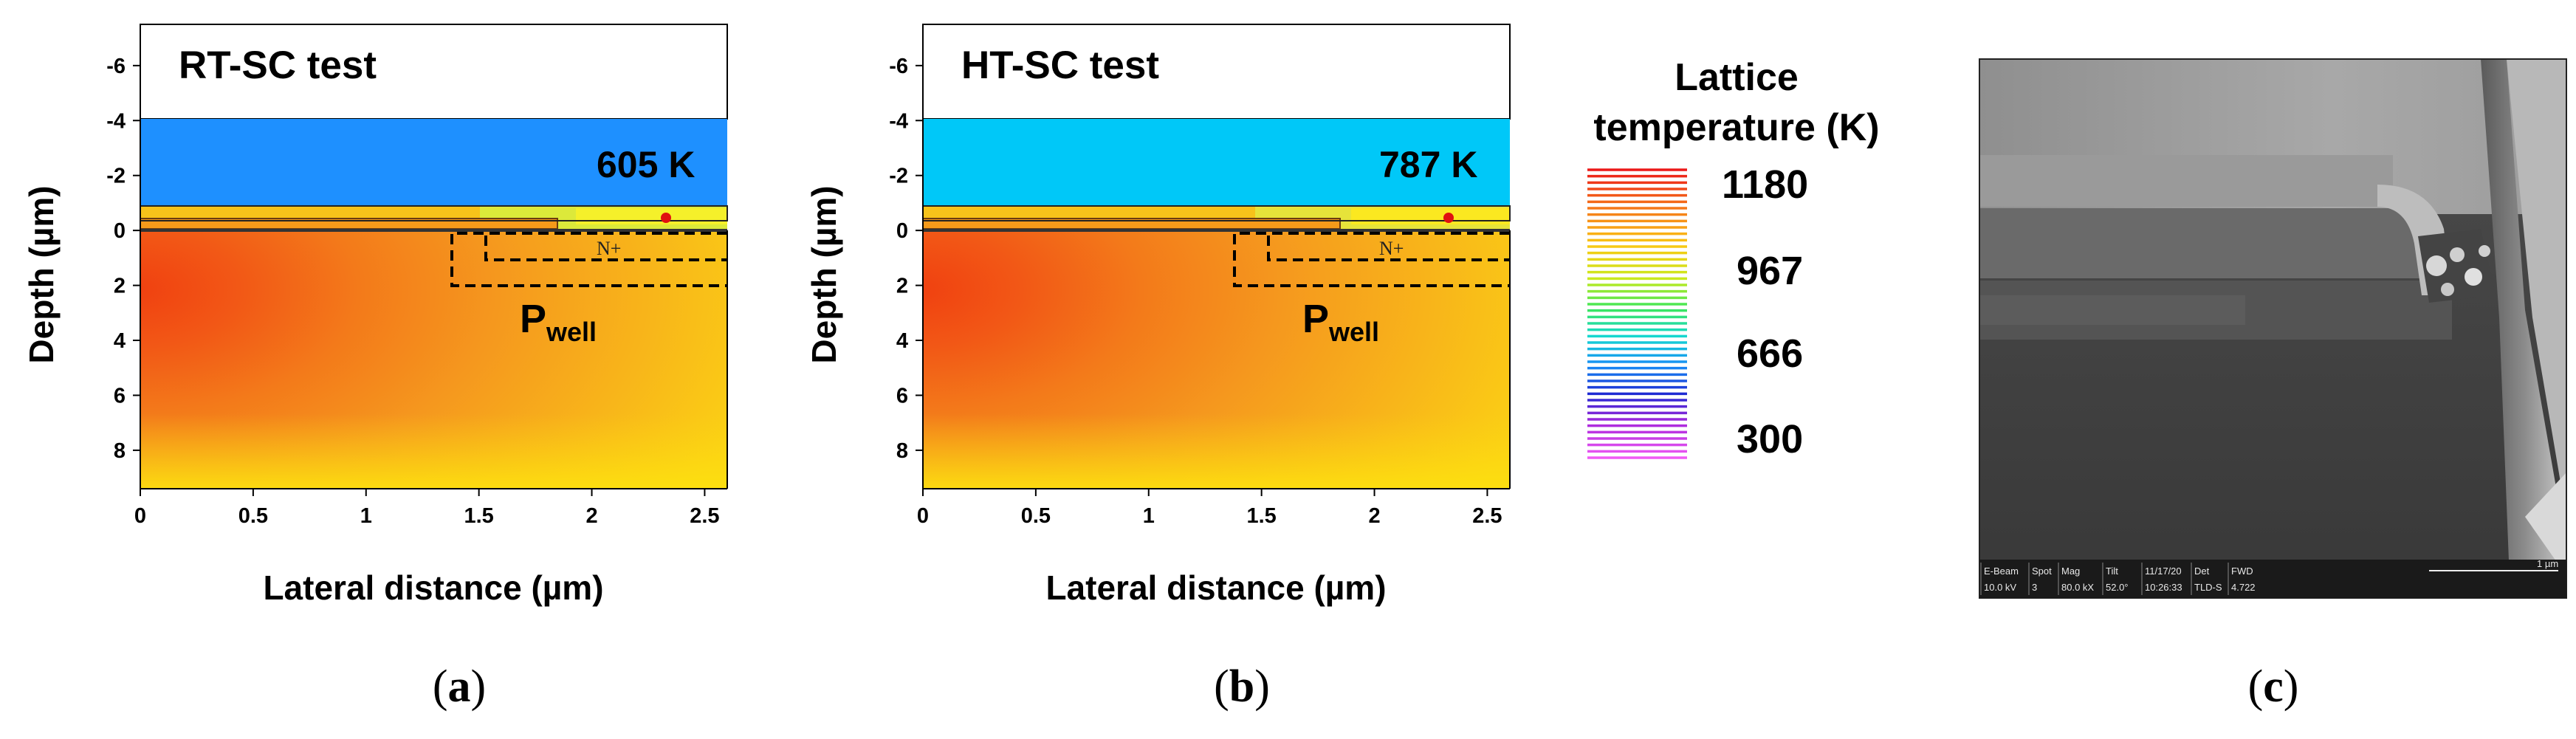  I want to click on sem-value: 52.0°, so click(2117, 587).